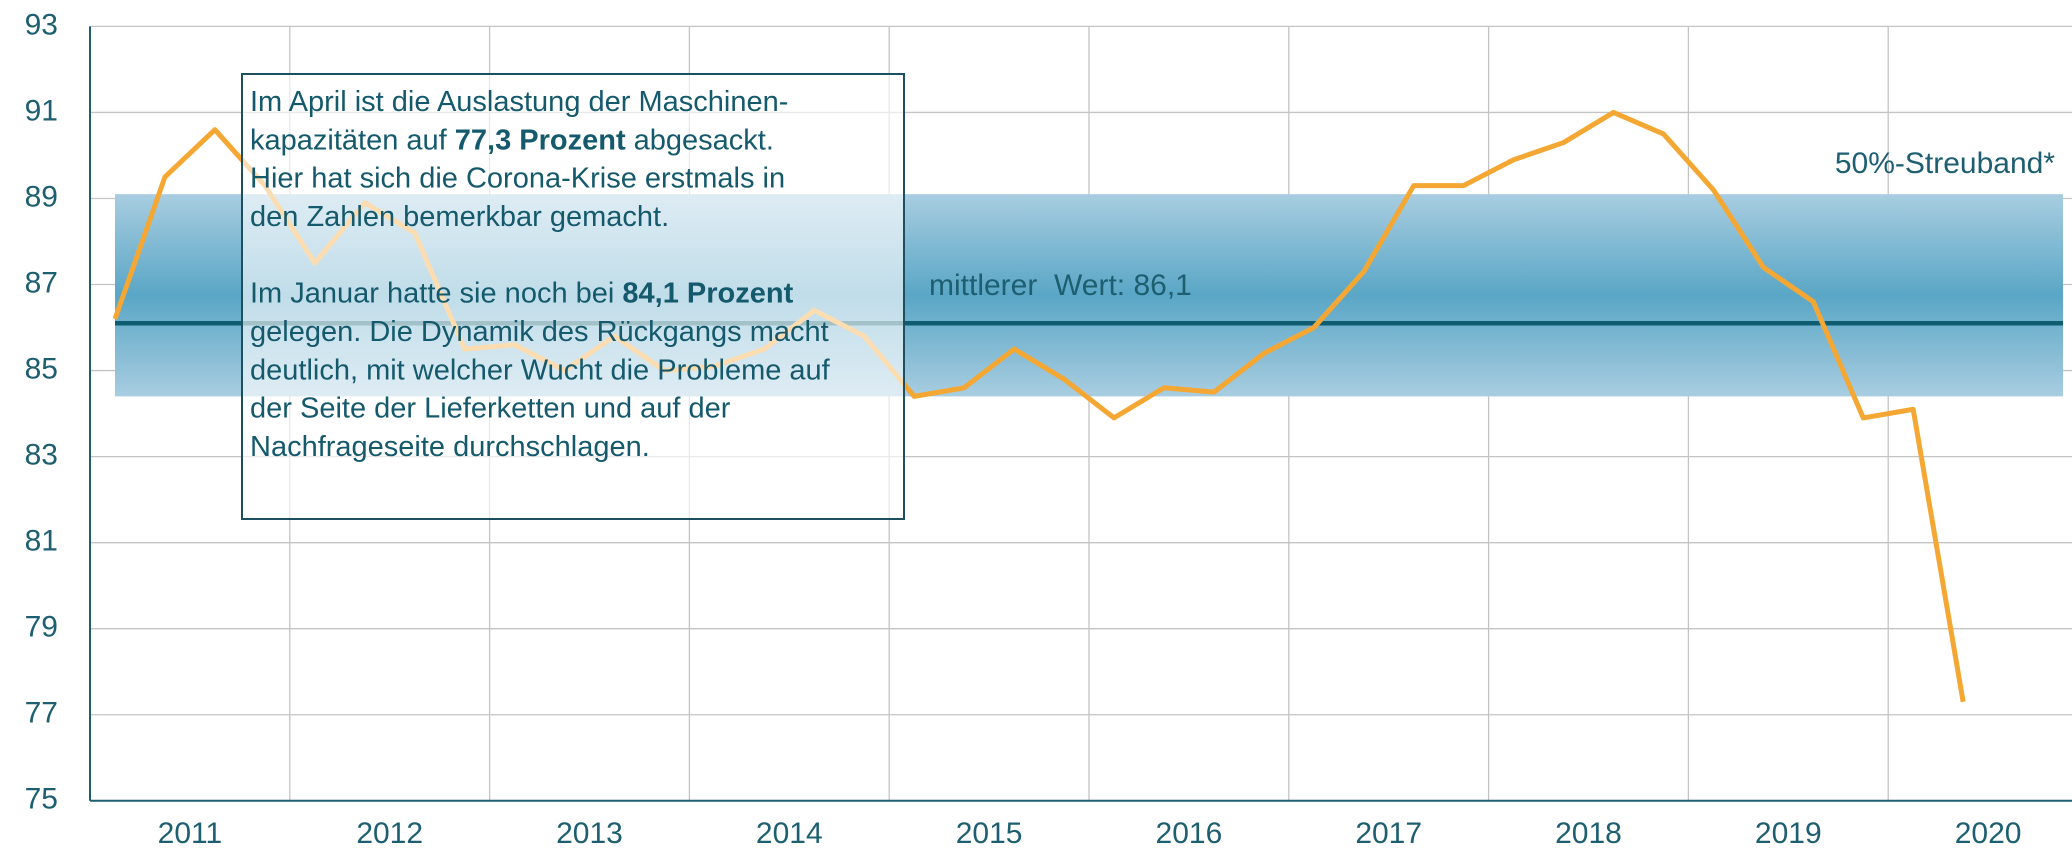  I want to click on annotation-text: kapazitäten auf, so click(352, 140).